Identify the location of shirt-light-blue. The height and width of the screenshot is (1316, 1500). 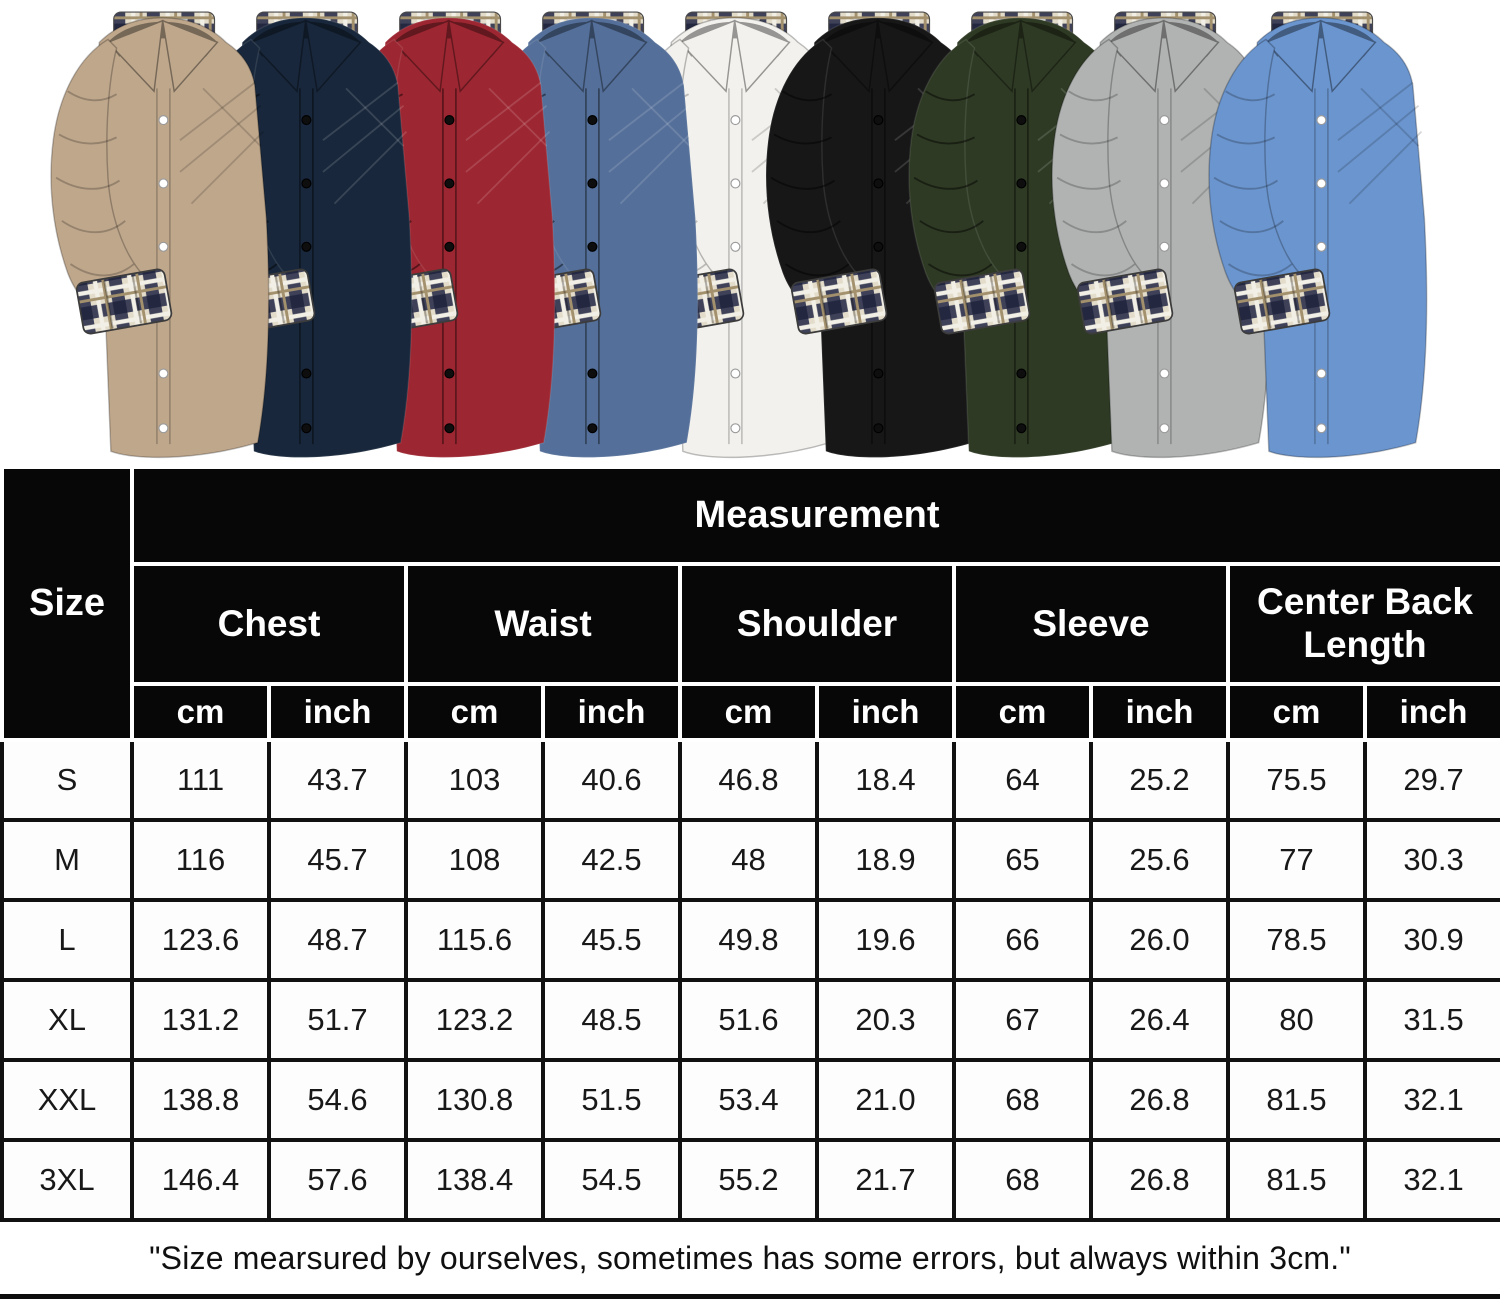
(1318, 235).